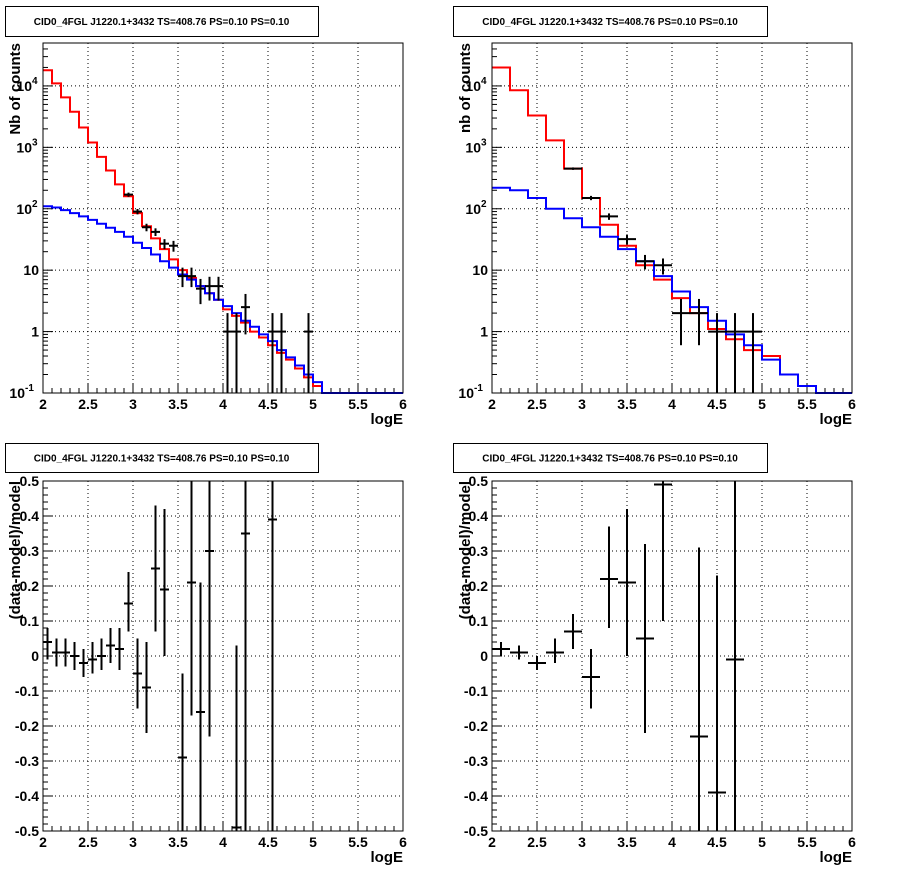 This screenshot has height=875, width=898. Describe the element at coordinates (479, 516) in the screenshot. I see `y-tick-label: 0.4` at that location.